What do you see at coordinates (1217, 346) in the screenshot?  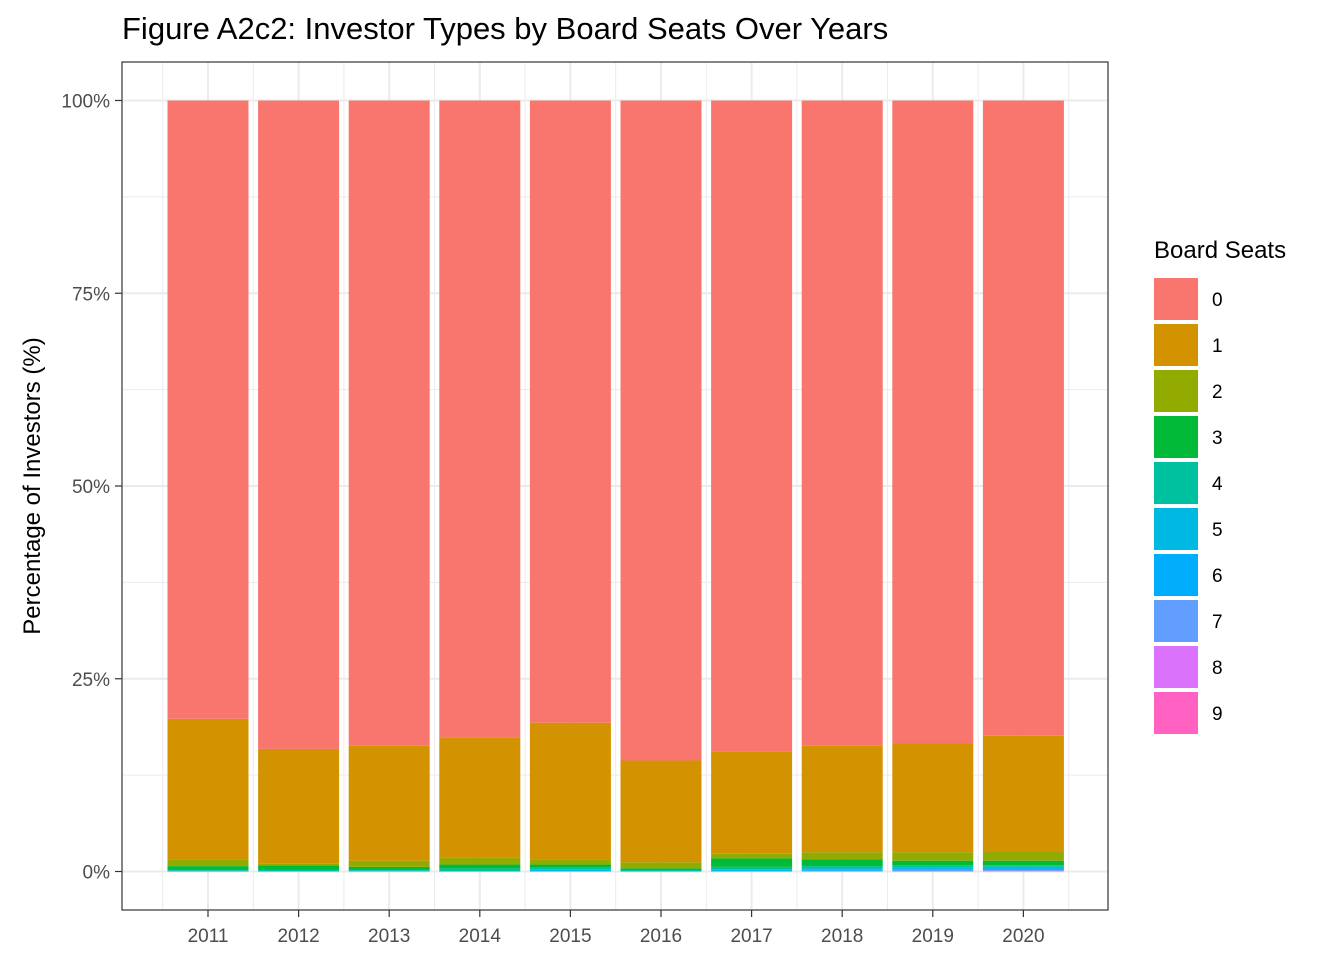 I see `legend-label: 1` at bounding box center [1217, 346].